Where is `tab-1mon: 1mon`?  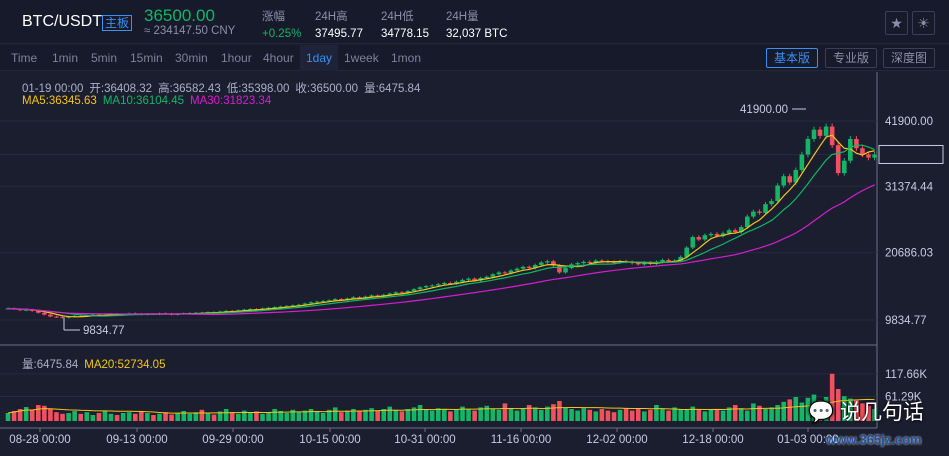
tab-1mon: 1mon is located at coordinates (406, 58).